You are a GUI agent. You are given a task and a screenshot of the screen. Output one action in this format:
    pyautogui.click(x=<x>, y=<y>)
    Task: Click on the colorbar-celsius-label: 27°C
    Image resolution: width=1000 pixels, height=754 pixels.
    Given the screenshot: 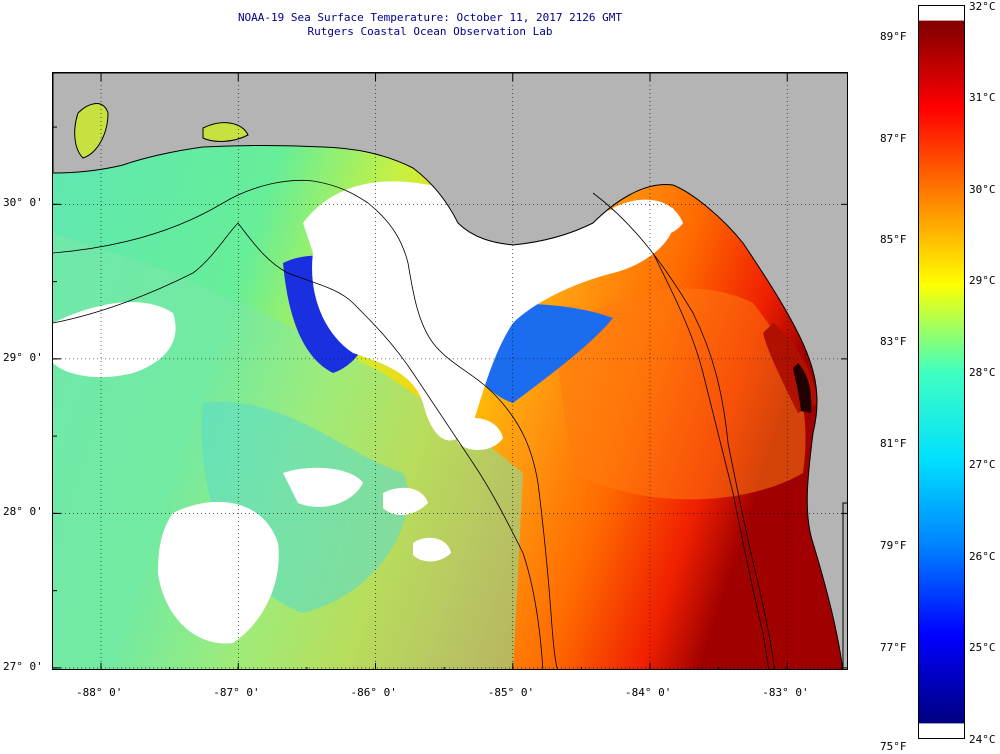 What is the action you would take?
    pyautogui.click(x=982, y=464)
    